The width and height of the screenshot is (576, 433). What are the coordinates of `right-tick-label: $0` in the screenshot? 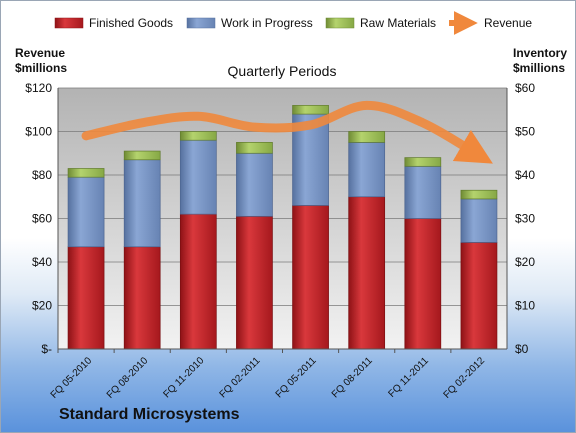 It's located at (522, 349).